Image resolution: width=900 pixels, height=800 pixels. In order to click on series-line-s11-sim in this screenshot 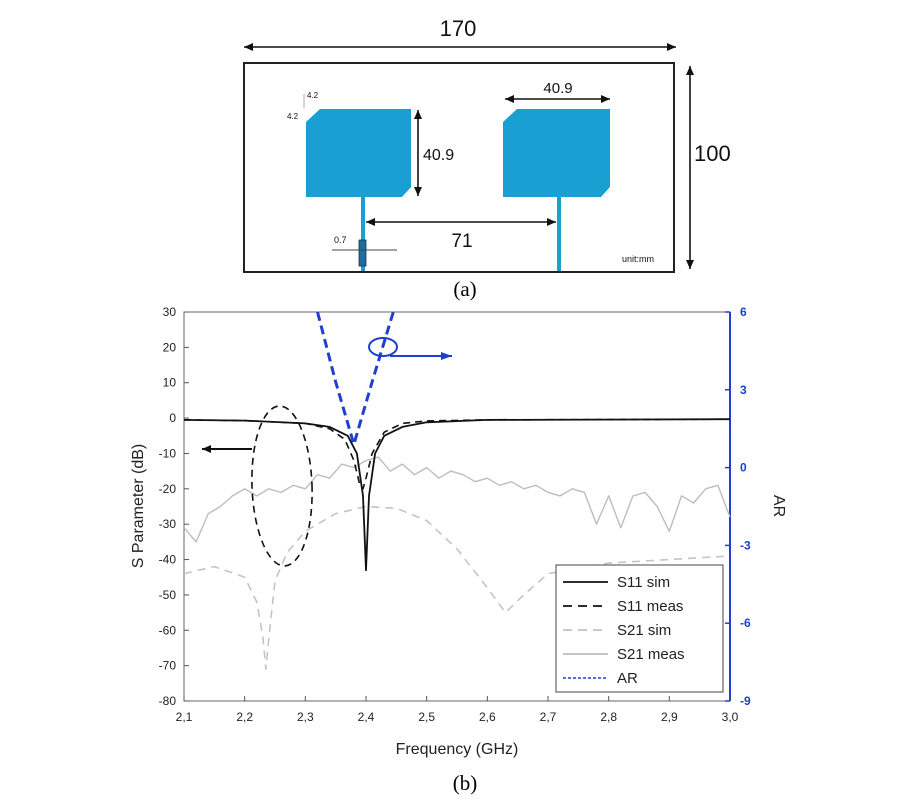, I will do `click(457, 495)`.